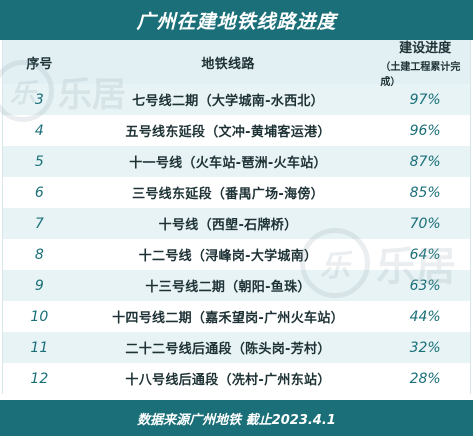 The height and width of the screenshot is (436, 473). I want to click on table-row: 5 十一号线（火车站-琶洲-火车站） 87%, so click(236, 161).